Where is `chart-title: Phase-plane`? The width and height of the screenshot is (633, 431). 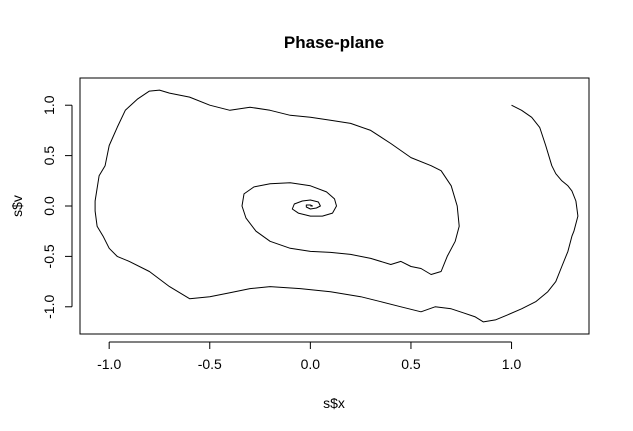 chart-title: Phase-plane is located at coordinates (334, 42).